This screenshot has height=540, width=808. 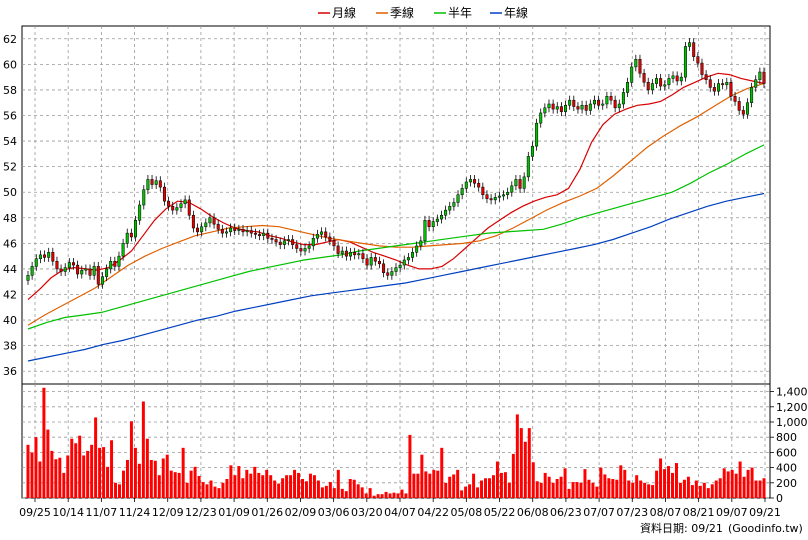 I want to click on volume-tick-label: 1,200, so click(x=792, y=407).